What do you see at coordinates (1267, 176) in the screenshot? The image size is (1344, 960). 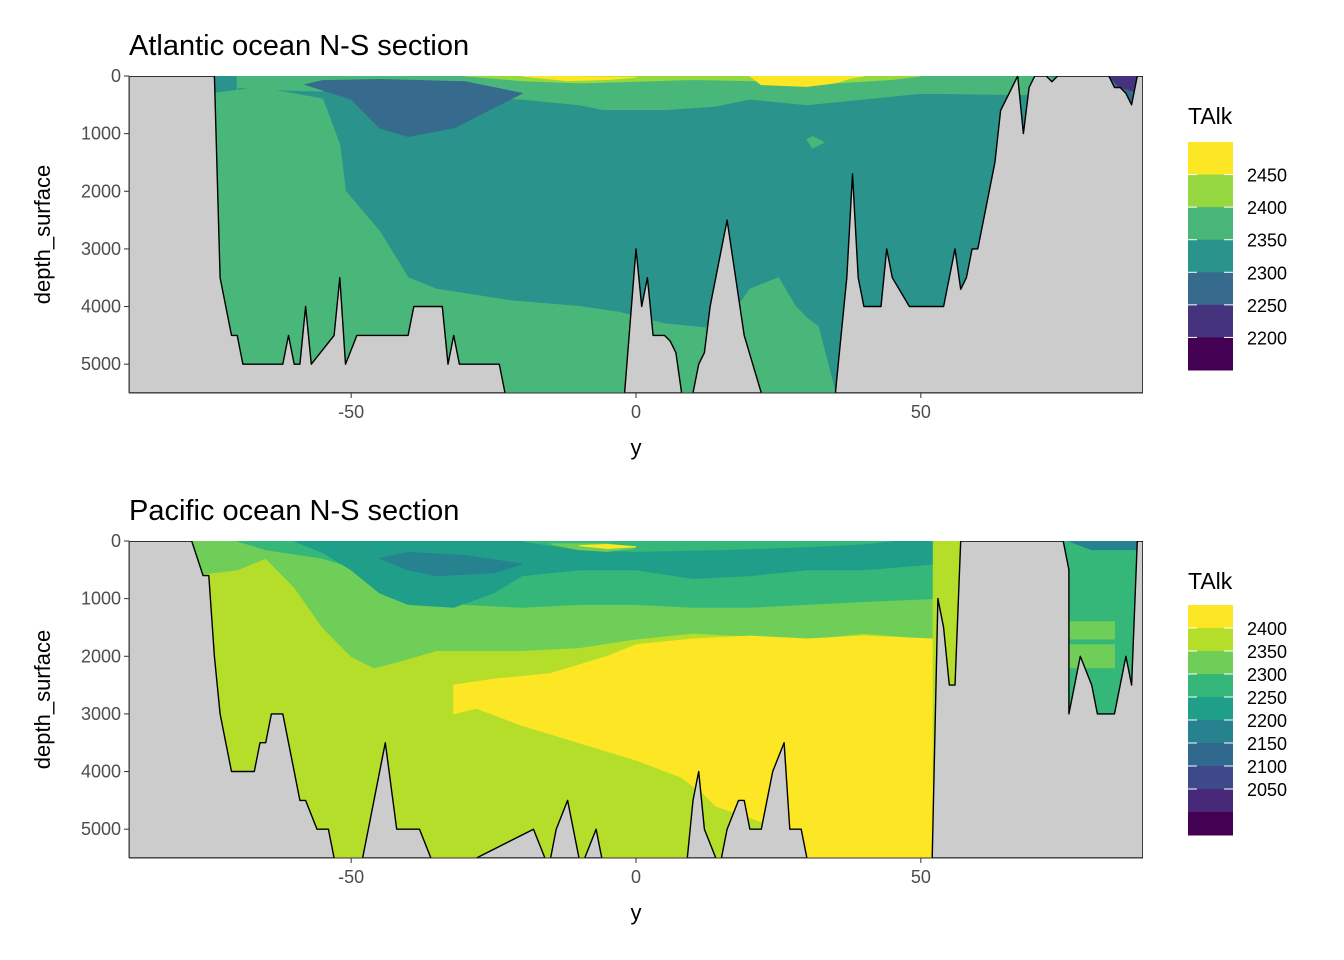 I see `legend-label-2450: 2450` at bounding box center [1267, 176].